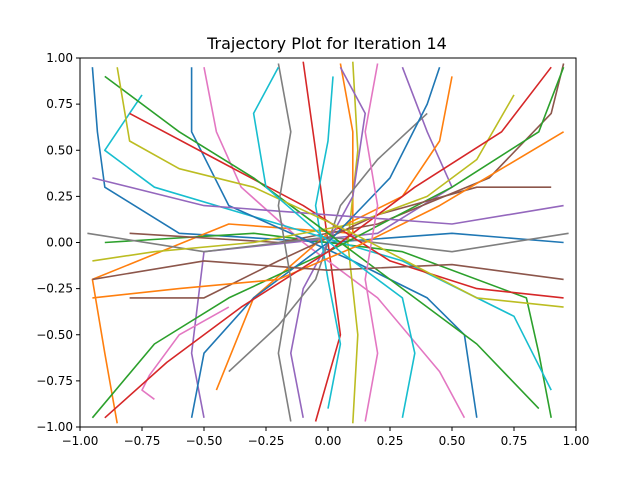  What do you see at coordinates (204, 441) in the screenshot?
I see `x-tick-label: −0.50` at bounding box center [204, 441].